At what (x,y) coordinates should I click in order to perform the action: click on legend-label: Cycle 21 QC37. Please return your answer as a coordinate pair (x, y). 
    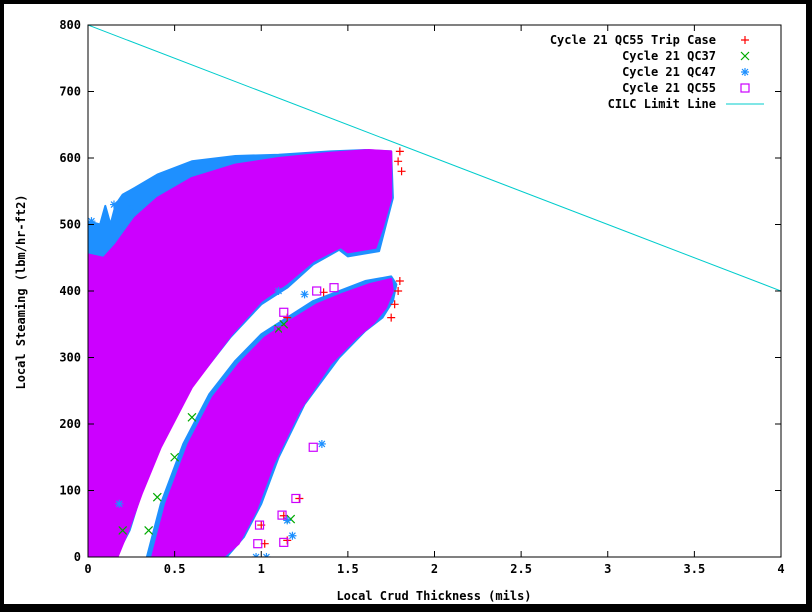
    Looking at the image, I should click on (669, 56).